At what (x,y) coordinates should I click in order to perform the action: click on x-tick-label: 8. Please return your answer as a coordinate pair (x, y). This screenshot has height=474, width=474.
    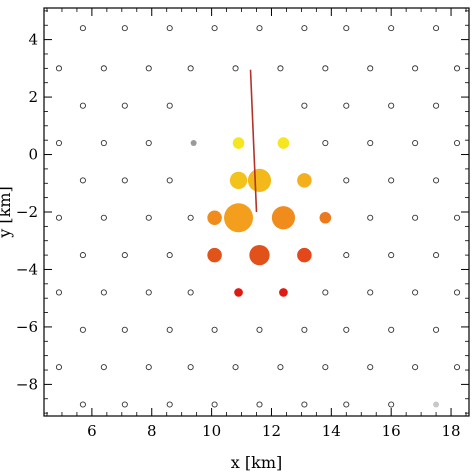
    Looking at the image, I should click on (152, 431).